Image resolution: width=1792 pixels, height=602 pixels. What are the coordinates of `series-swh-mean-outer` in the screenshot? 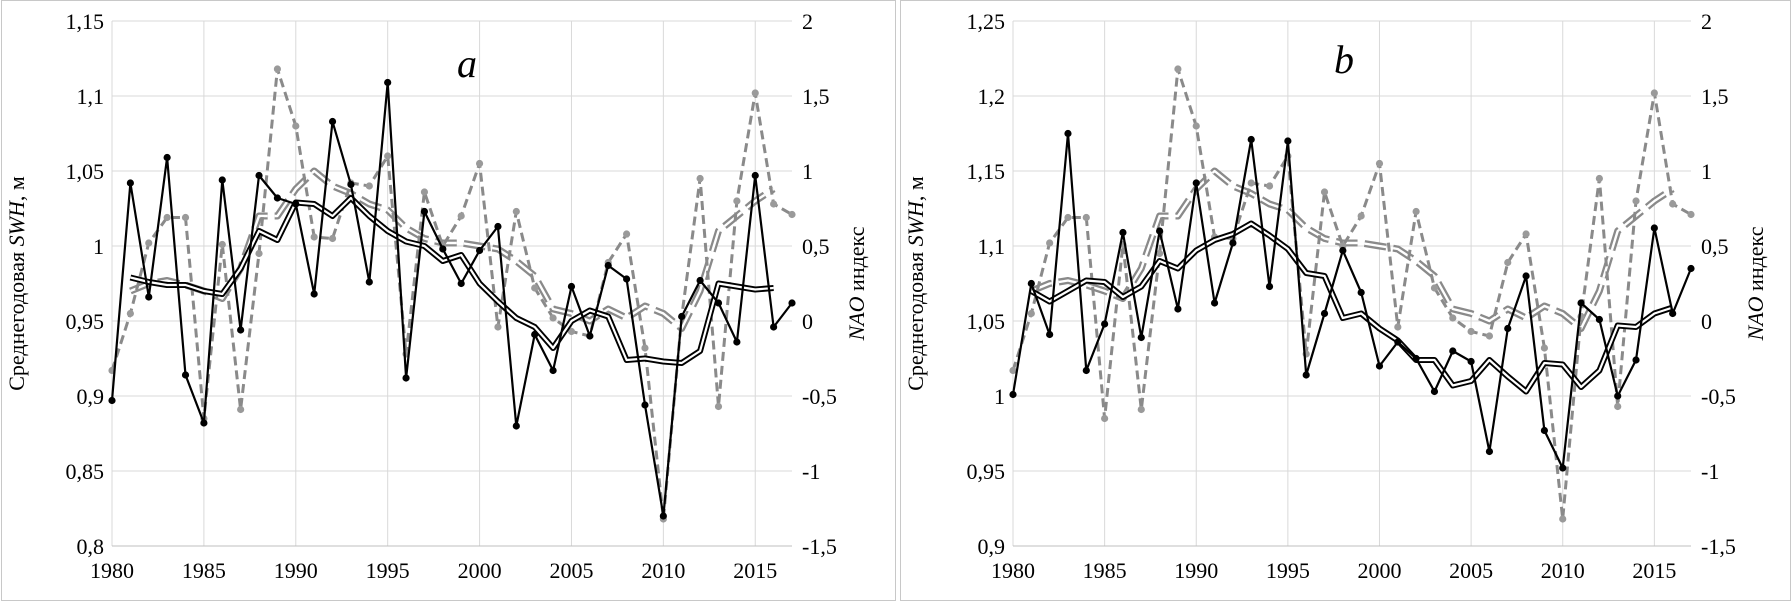 It's located at (1351, 307).